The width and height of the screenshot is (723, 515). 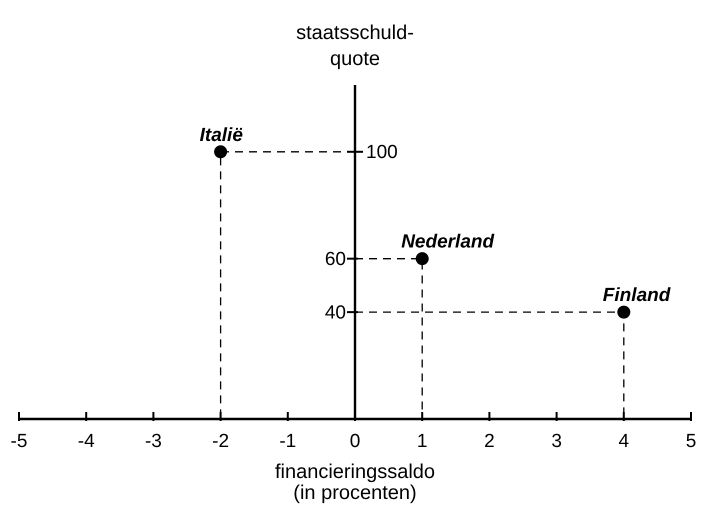 What do you see at coordinates (287, 441) in the screenshot?
I see `x-tick-label: -1` at bounding box center [287, 441].